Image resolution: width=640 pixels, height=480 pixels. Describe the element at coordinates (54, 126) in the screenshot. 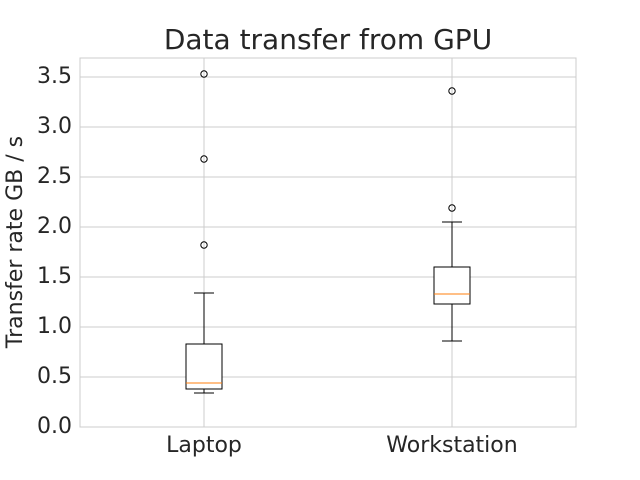

I see `y-tick-label: 3.0` at that location.